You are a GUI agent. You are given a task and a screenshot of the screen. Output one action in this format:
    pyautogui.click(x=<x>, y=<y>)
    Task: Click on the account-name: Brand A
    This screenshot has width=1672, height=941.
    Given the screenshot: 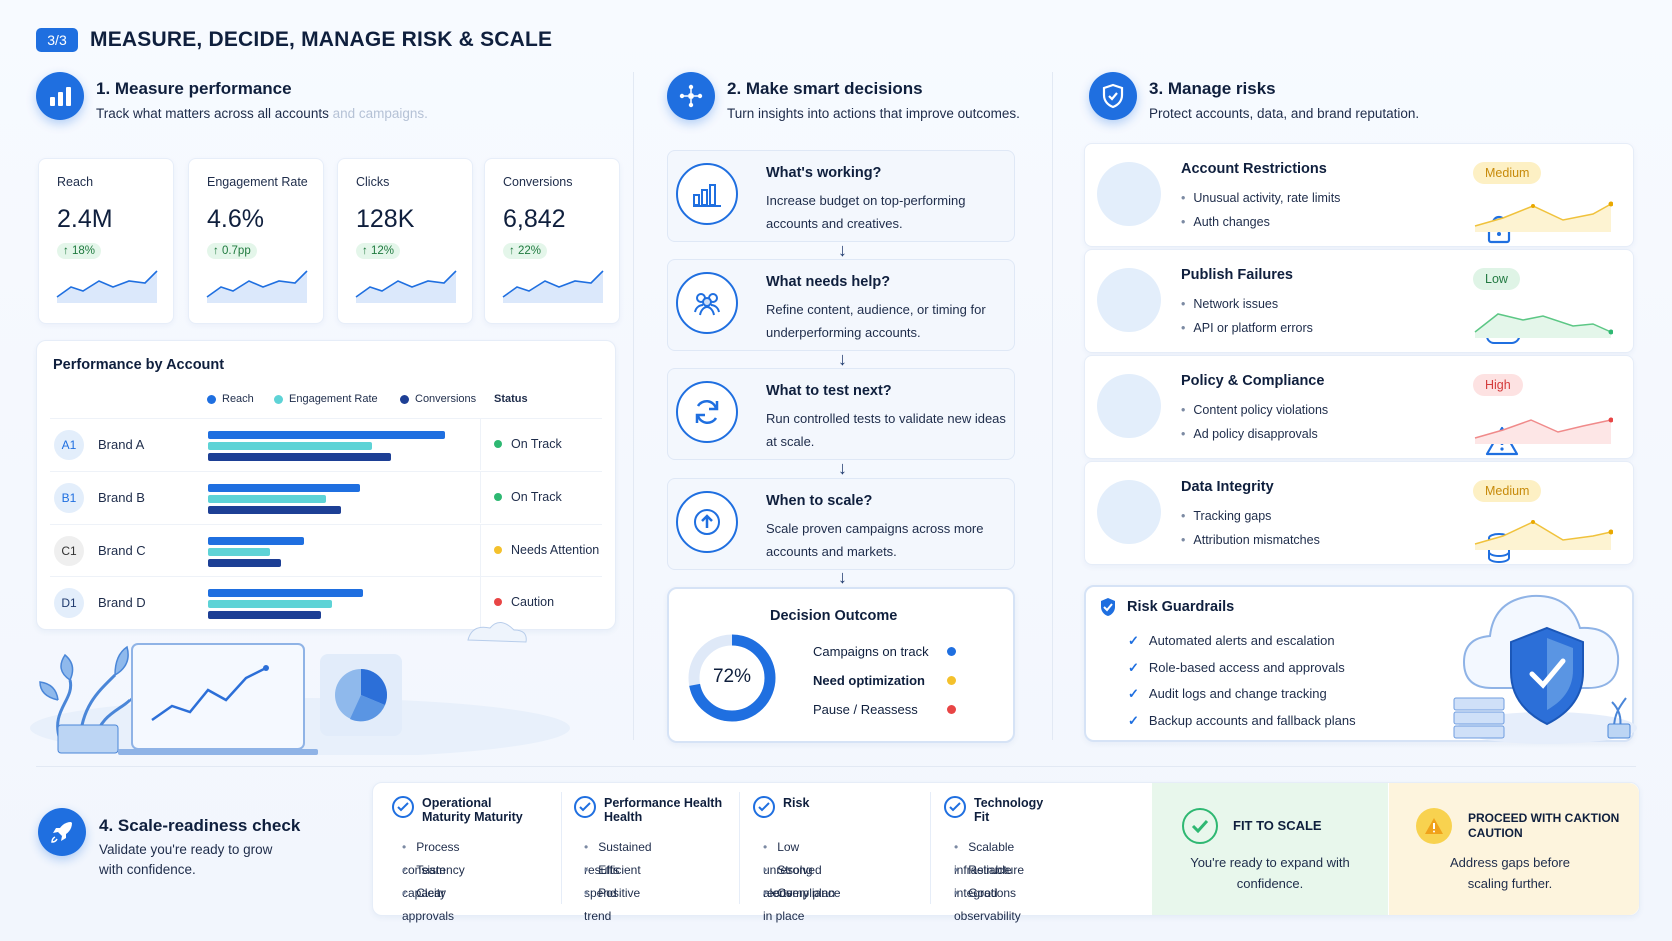 What is the action you would take?
    pyautogui.click(x=121, y=444)
    